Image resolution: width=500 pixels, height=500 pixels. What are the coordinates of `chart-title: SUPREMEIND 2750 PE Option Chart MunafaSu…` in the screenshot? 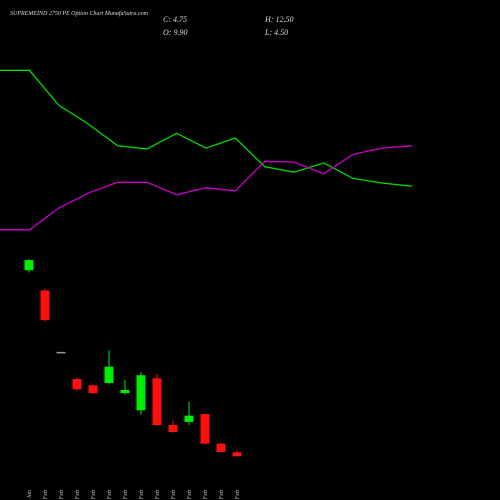 It's located at (79, 13).